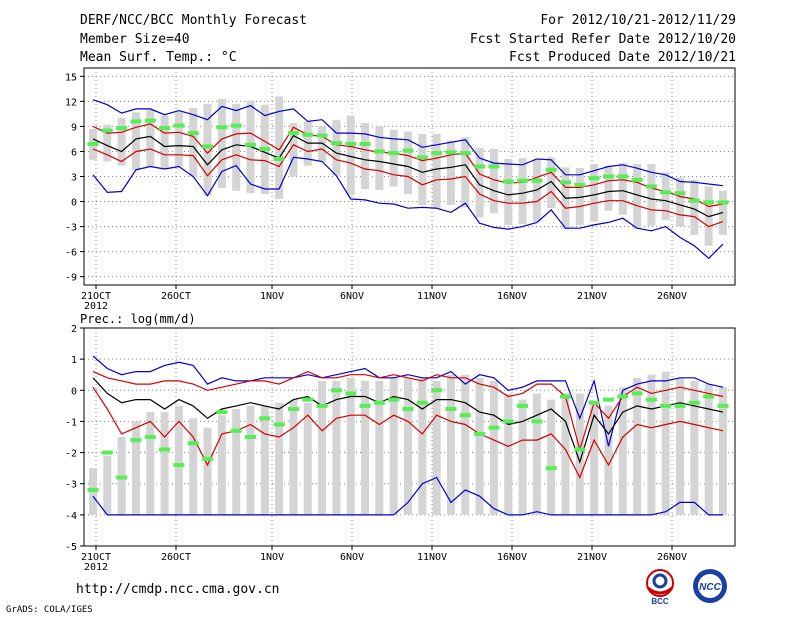  I want to click on ncc-logo-icon: NCC, so click(710, 586).